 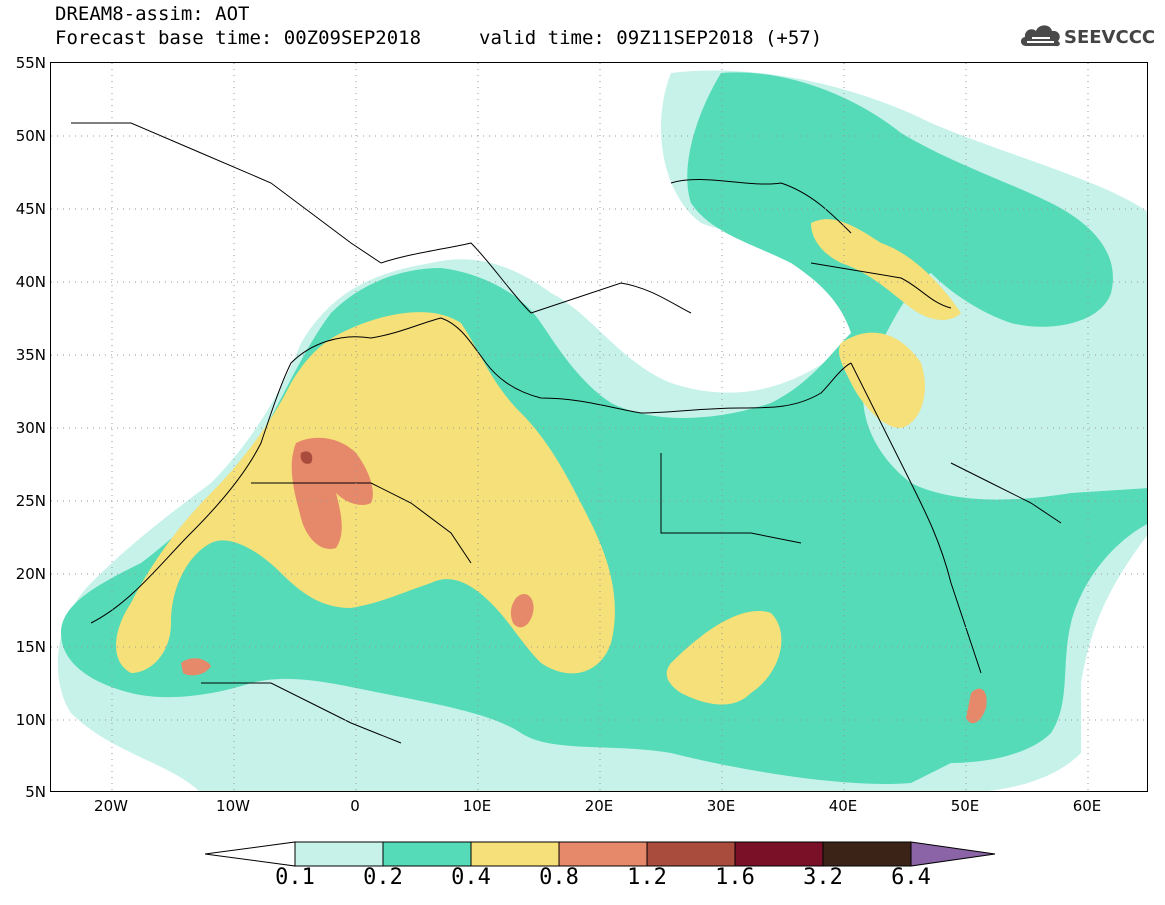 What do you see at coordinates (30, 574) in the screenshot?
I see `lat-label-20n: 20N` at bounding box center [30, 574].